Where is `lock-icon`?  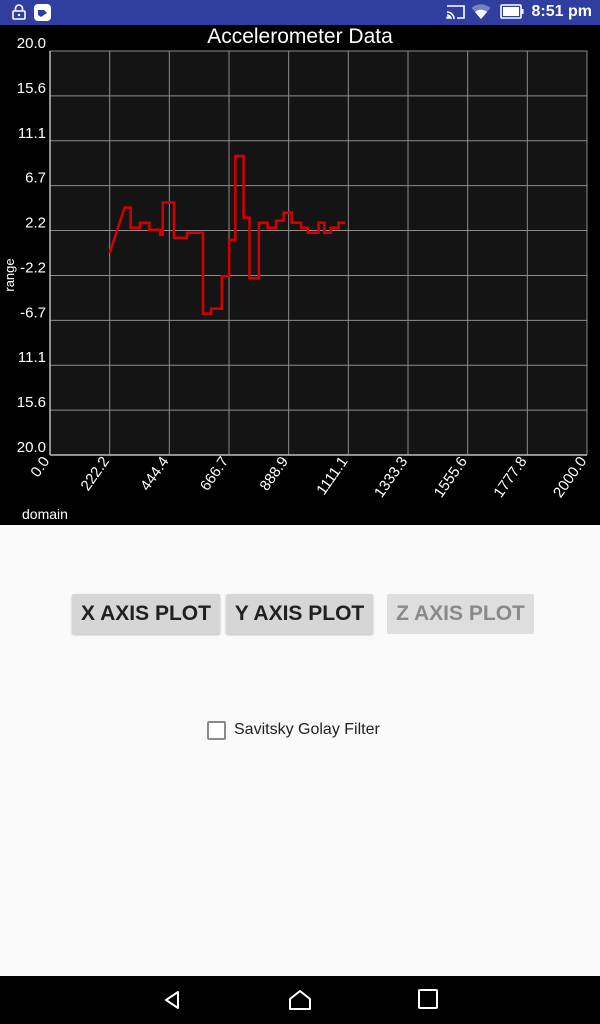 lock-icon is located at coordinates (19, 12).